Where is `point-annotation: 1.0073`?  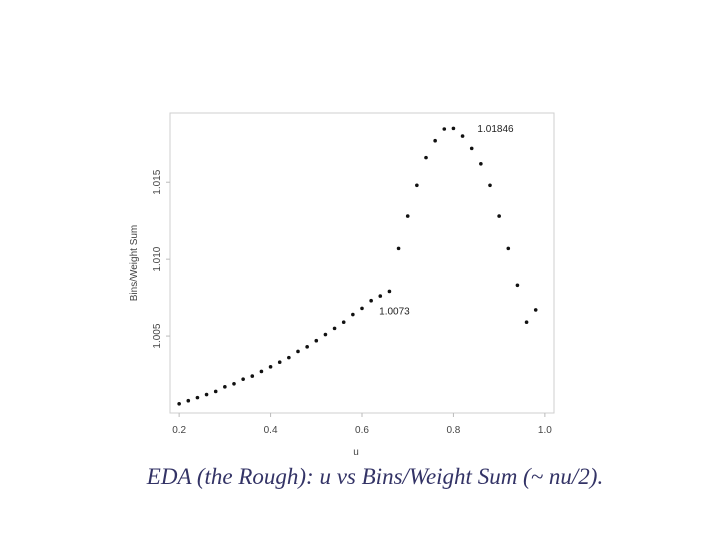 point-annotation: 1.0073 is located at coordinates (394, 312).